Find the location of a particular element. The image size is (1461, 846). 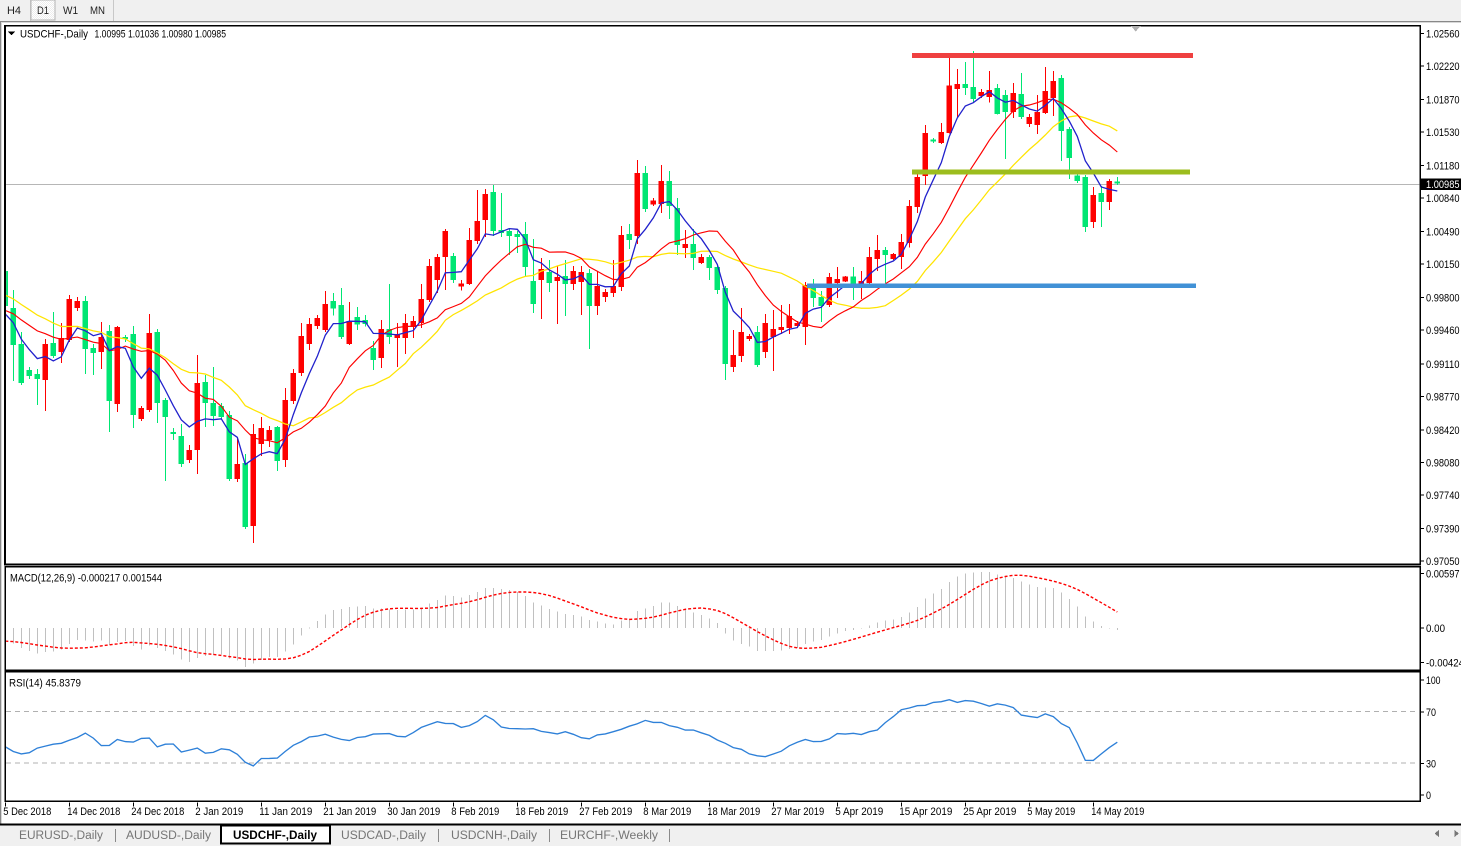

svg-text: 1.01870 is located at coordinates (1443, 100).